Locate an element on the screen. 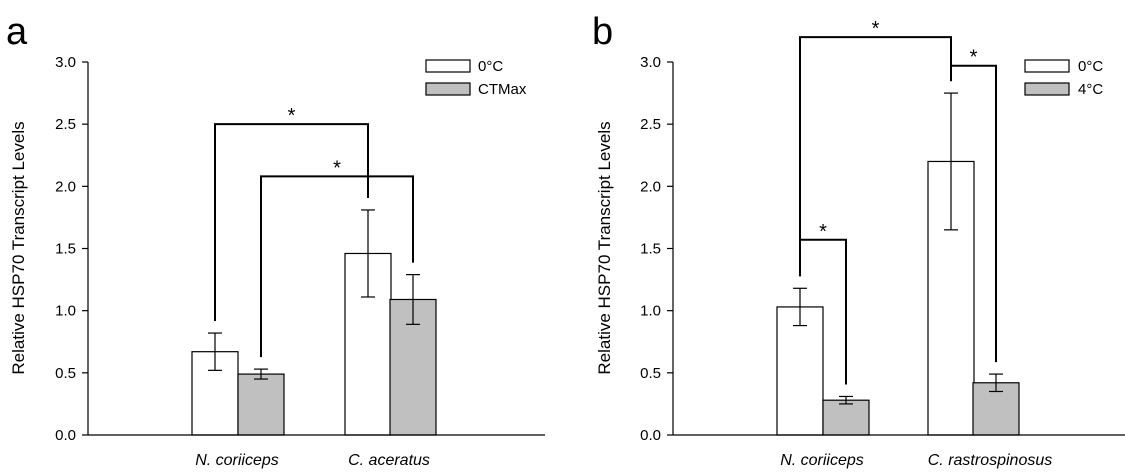 This screenshot has height=472, width=1125. panel-a-letter: a is located at coordinates (17, 32).